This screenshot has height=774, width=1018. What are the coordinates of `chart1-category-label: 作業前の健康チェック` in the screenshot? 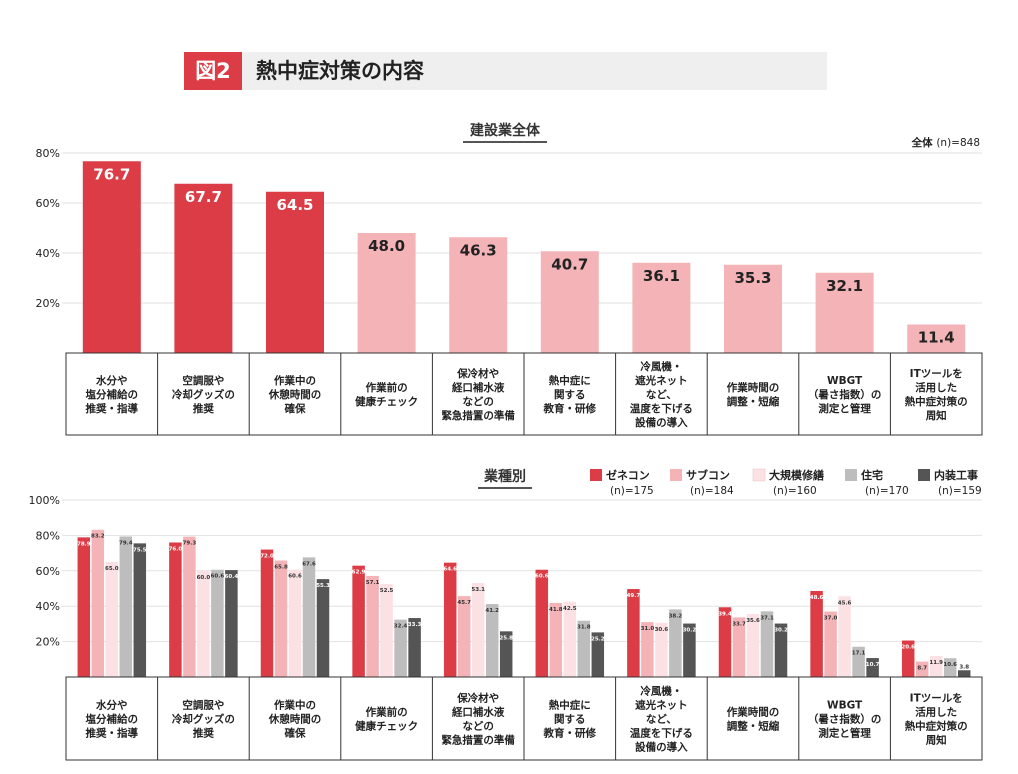 It's located at (386, 394).